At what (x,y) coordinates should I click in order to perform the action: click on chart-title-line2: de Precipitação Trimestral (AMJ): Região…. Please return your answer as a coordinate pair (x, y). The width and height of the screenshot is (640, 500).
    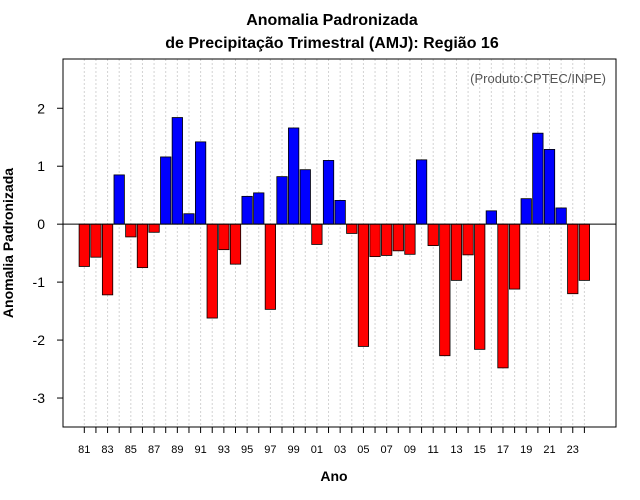
    Looking at the image, I should click on (332, 43).